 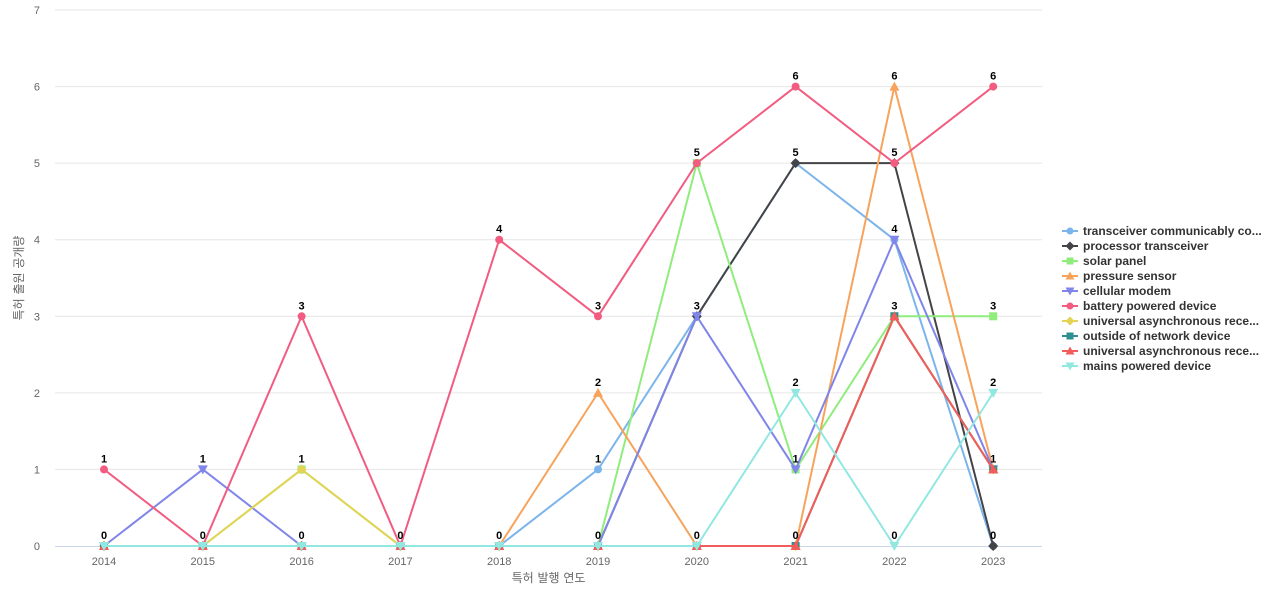 I want to click on legend-item: processor transceiver, so click(x=1135, y=246).